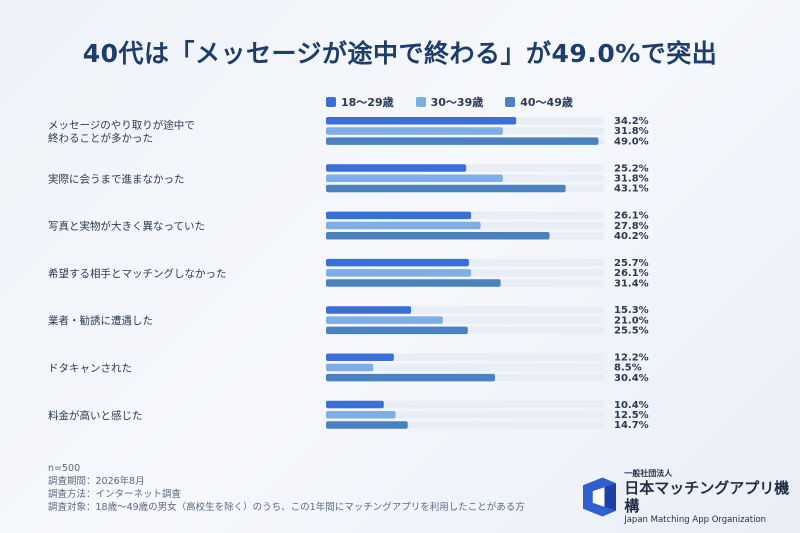 This screenshot has width=800, height=533. Describe the element at coordinates (631, 358) in the screenshot. I see `value-label: 12.2%` at that location.